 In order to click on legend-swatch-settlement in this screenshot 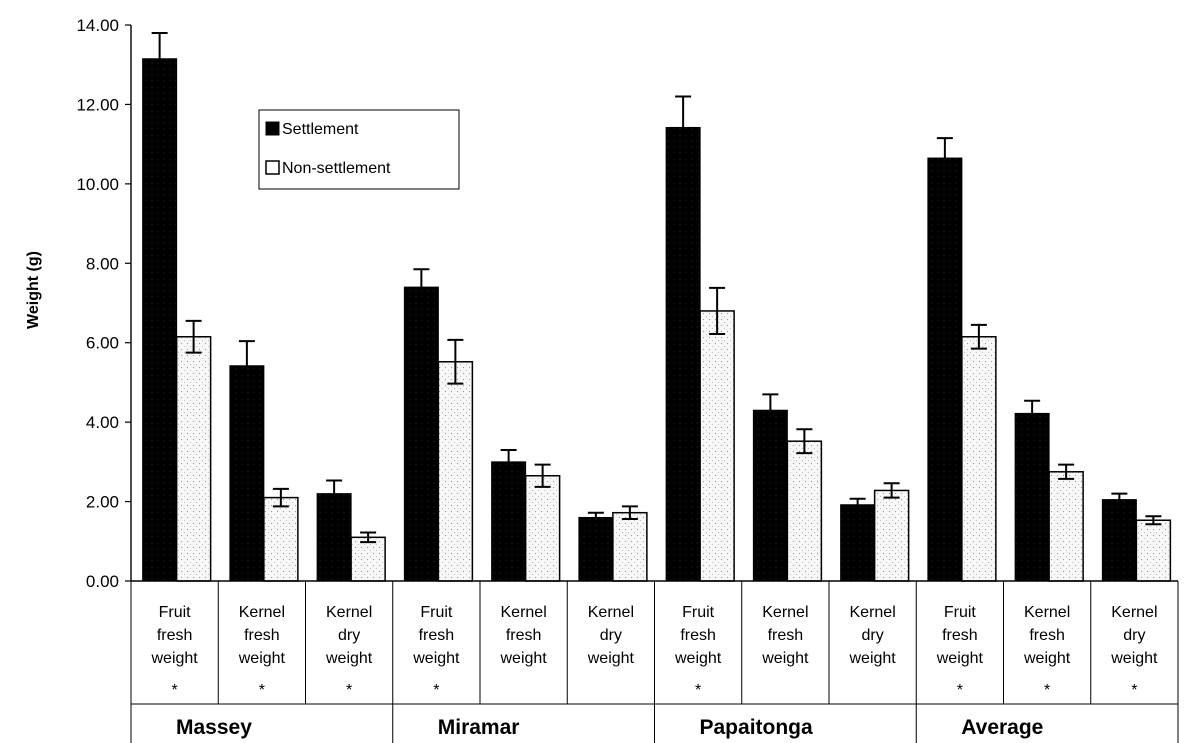, I will do `click(272, 128)`.